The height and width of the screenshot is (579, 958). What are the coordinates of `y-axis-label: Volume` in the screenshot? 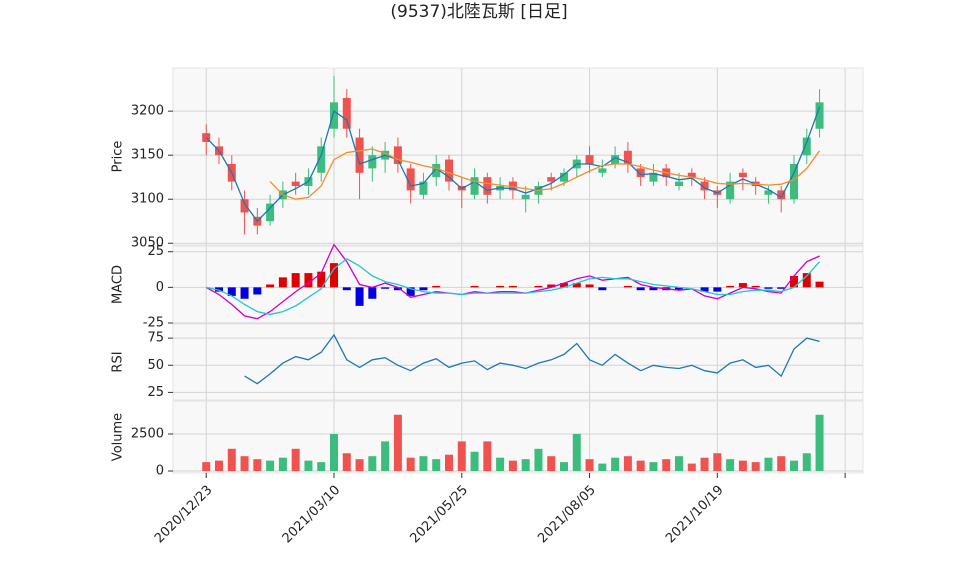 It's located at (118, 437).